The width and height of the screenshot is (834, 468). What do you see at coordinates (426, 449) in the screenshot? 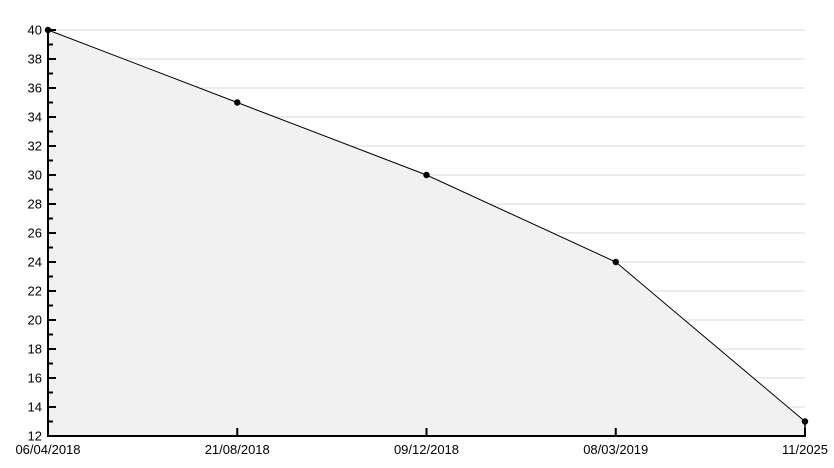
I see `x-tick-label: 09/12/2018` at bounding box center [426, 449].